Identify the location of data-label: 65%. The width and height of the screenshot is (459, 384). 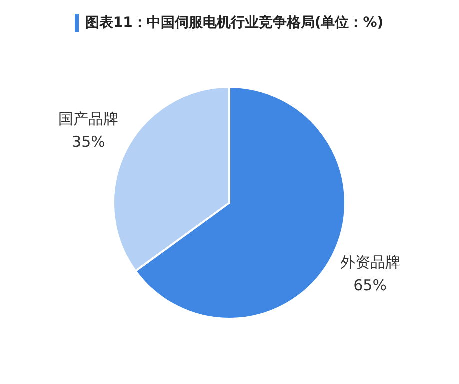
(370, 285).